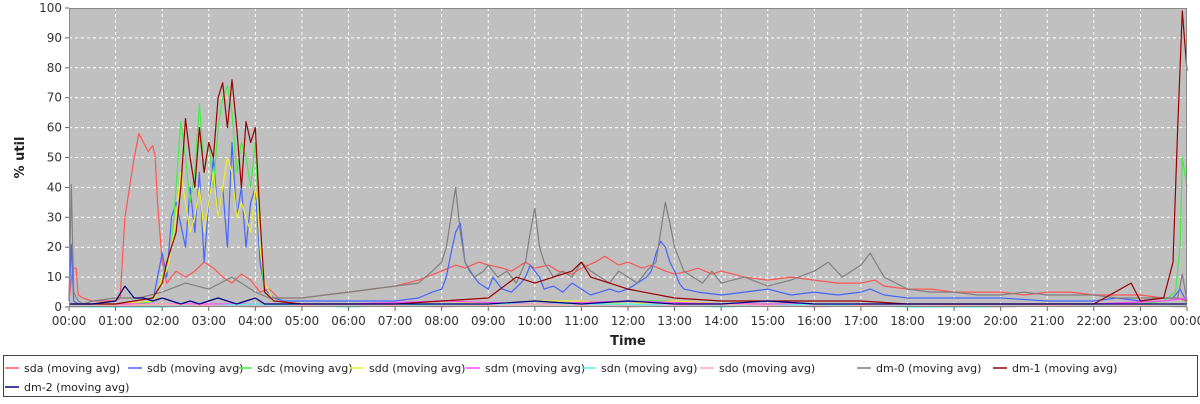 This screenshot has height=404, width=1200. Describe the element at coordinates (115, 321) in the screenshot. I see `x-tick-label: 01:00` at that location.